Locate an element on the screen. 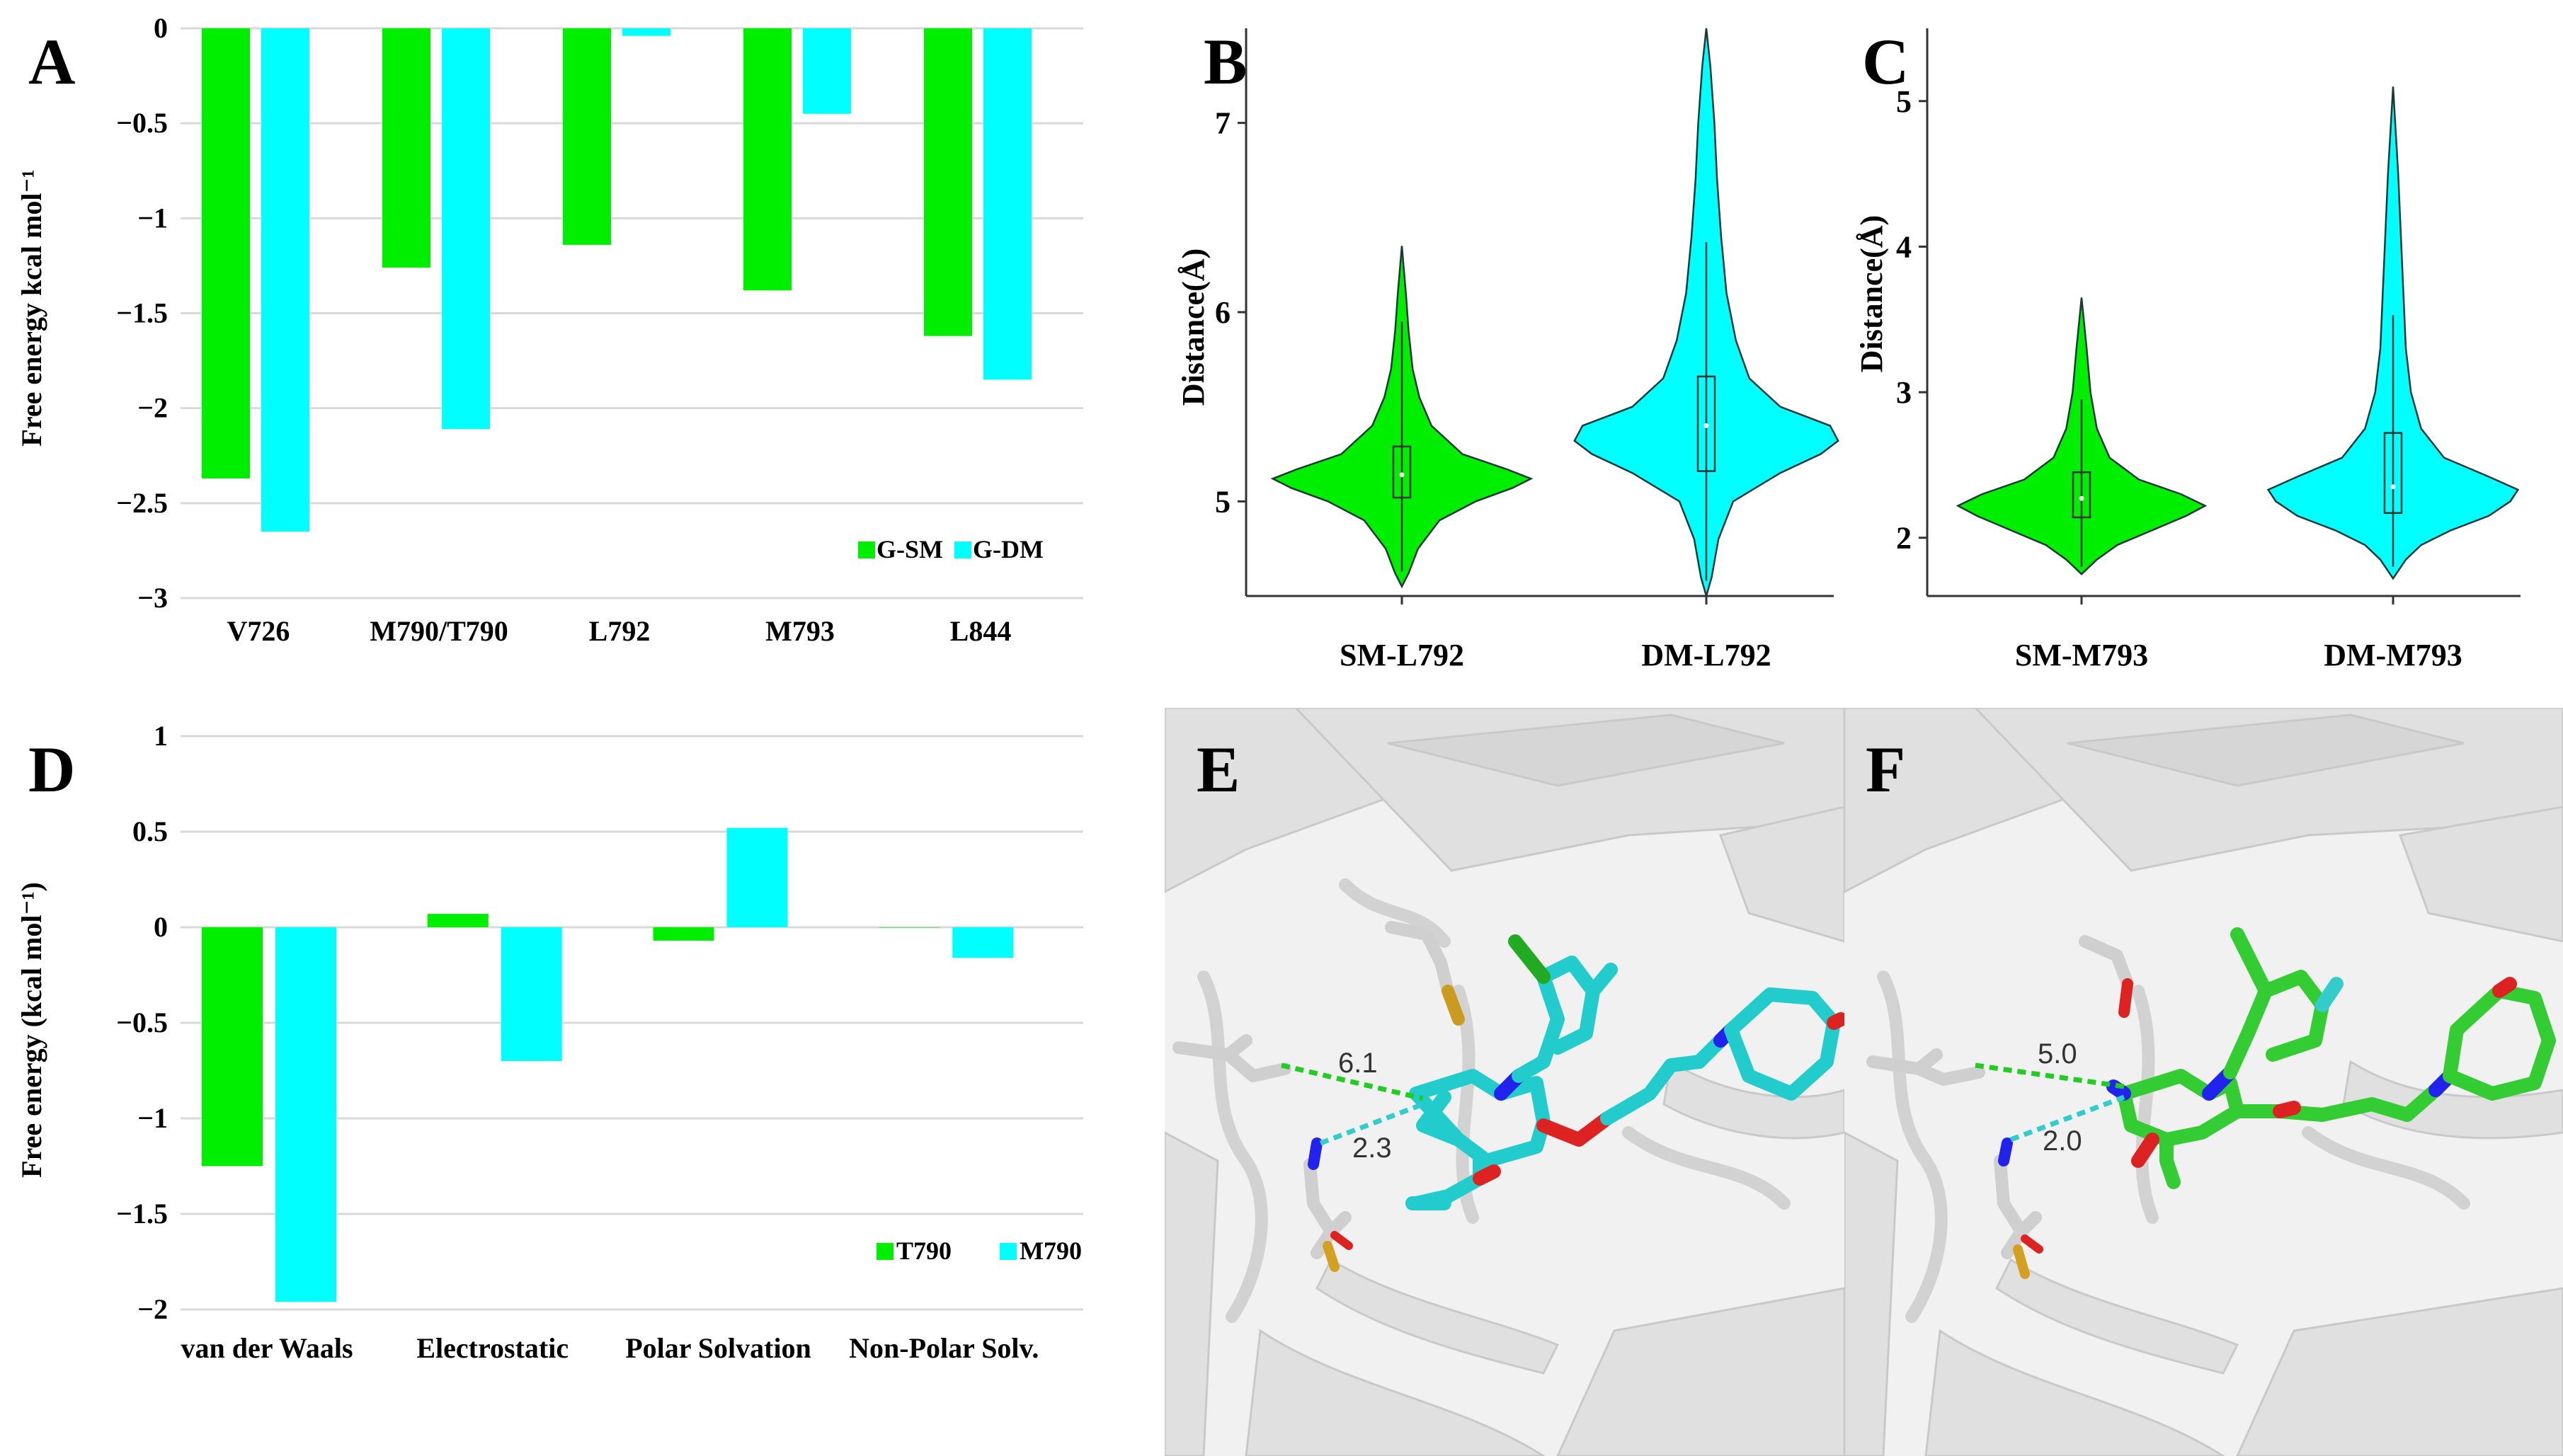 This screenshot has width=2563, height=1456. x-tick-label: M793 is located at coordinates (800, 631).